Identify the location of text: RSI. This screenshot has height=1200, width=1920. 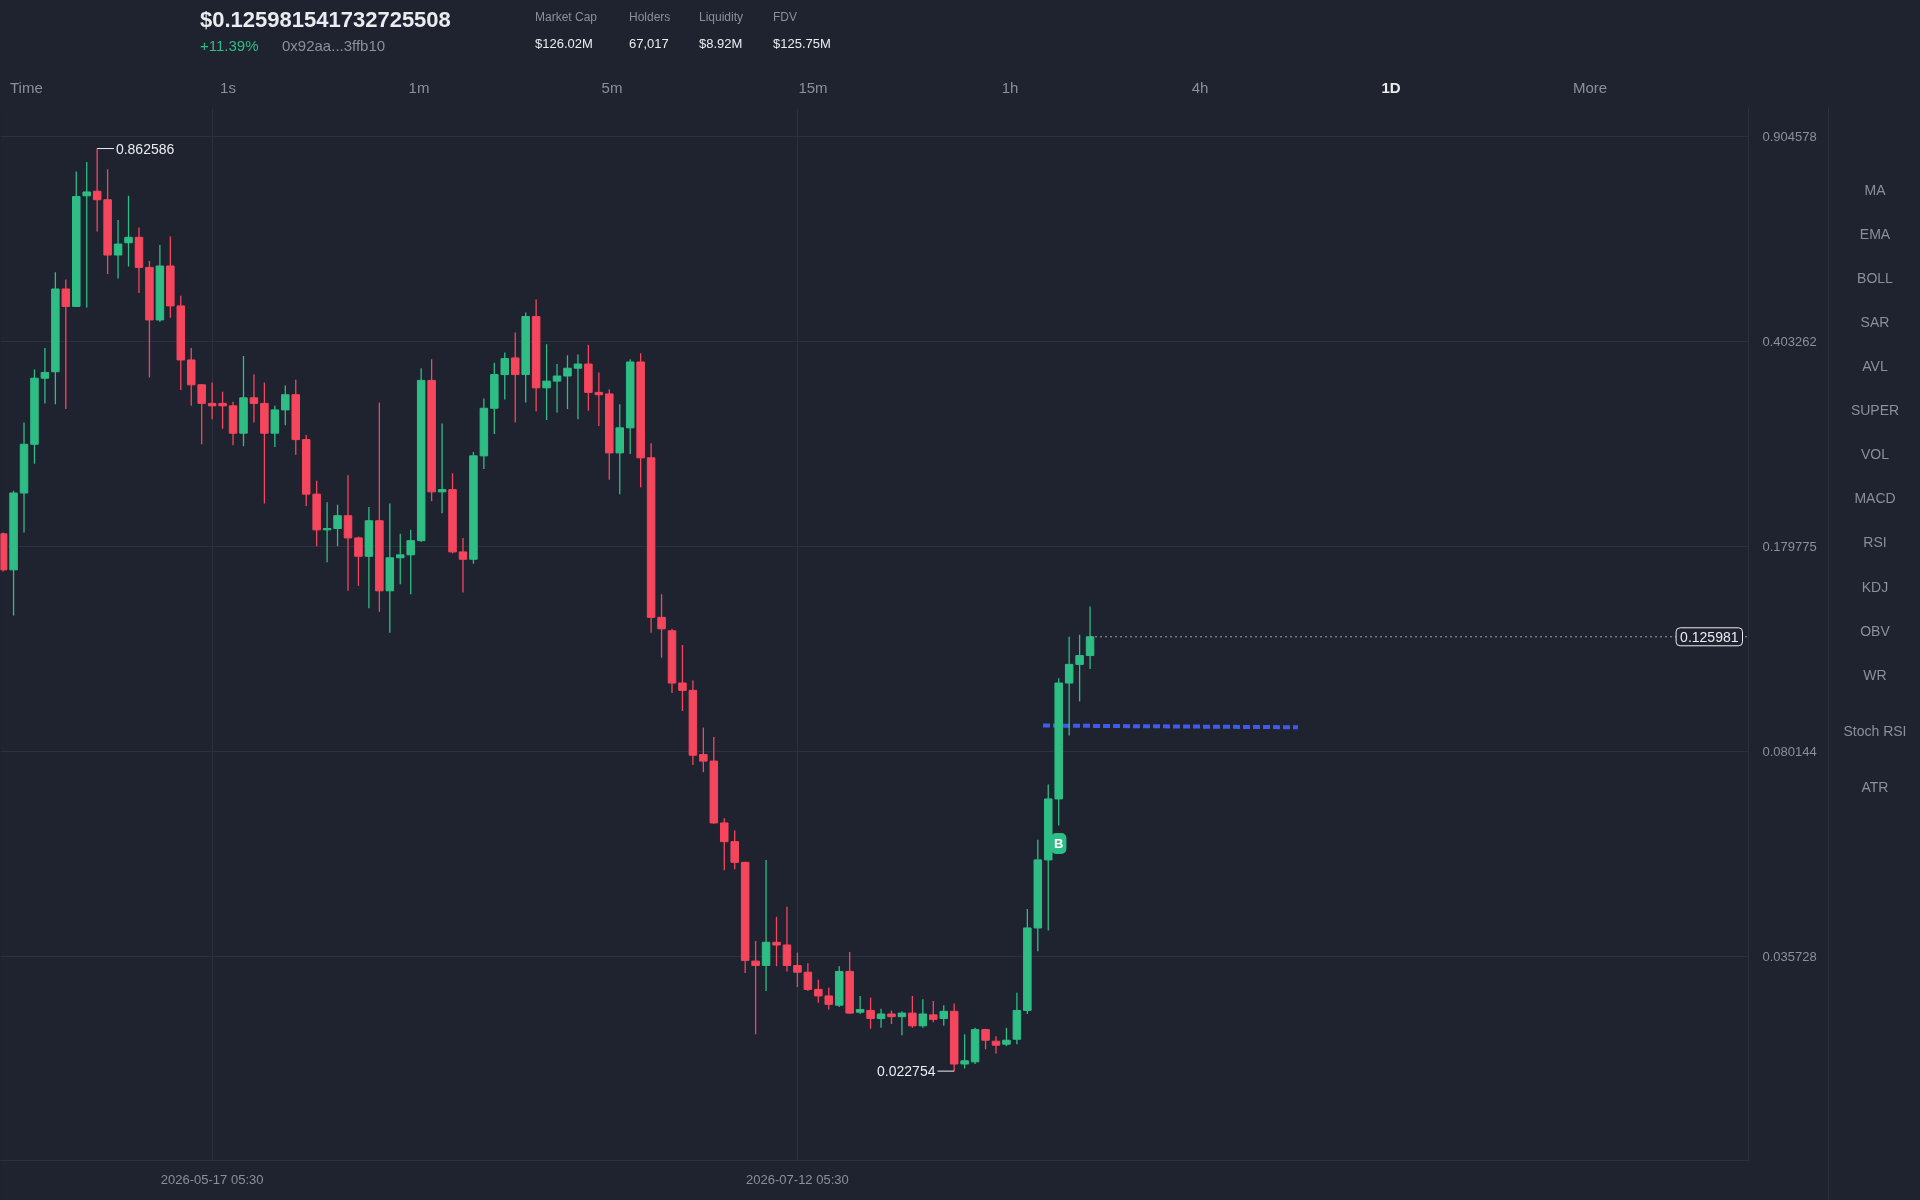
(1875, 542).